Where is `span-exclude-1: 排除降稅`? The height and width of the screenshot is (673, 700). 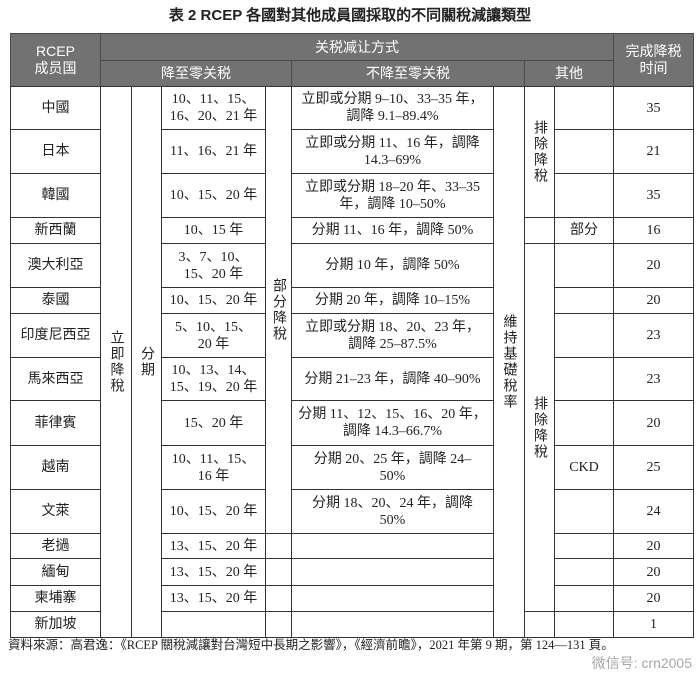 span-exclude-1: 排除降稅 is located at coordinates (539, 152).